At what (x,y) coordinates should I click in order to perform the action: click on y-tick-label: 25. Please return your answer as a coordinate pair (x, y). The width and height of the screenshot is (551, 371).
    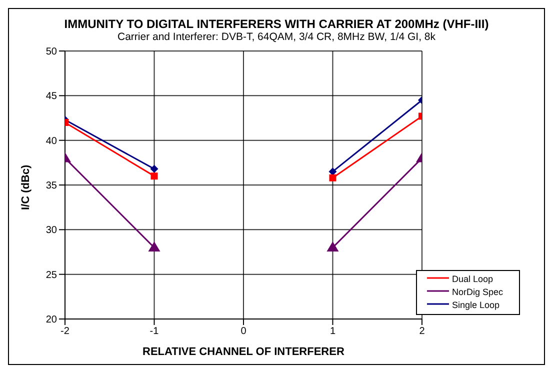
    Looking at the image, I should click on (52, 275).